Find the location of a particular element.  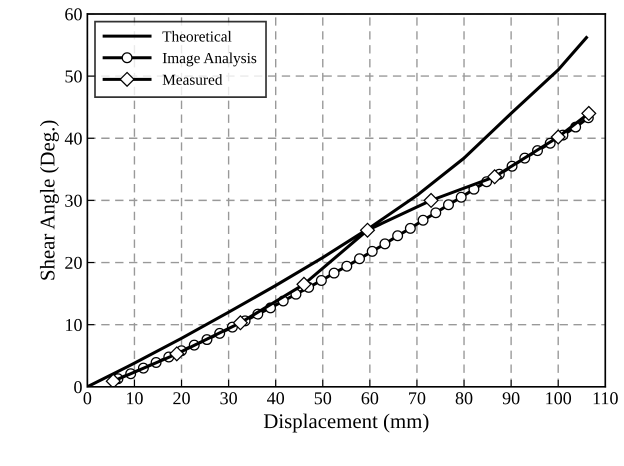

x-tick-label: 10 is located at coordinates (135, 398).